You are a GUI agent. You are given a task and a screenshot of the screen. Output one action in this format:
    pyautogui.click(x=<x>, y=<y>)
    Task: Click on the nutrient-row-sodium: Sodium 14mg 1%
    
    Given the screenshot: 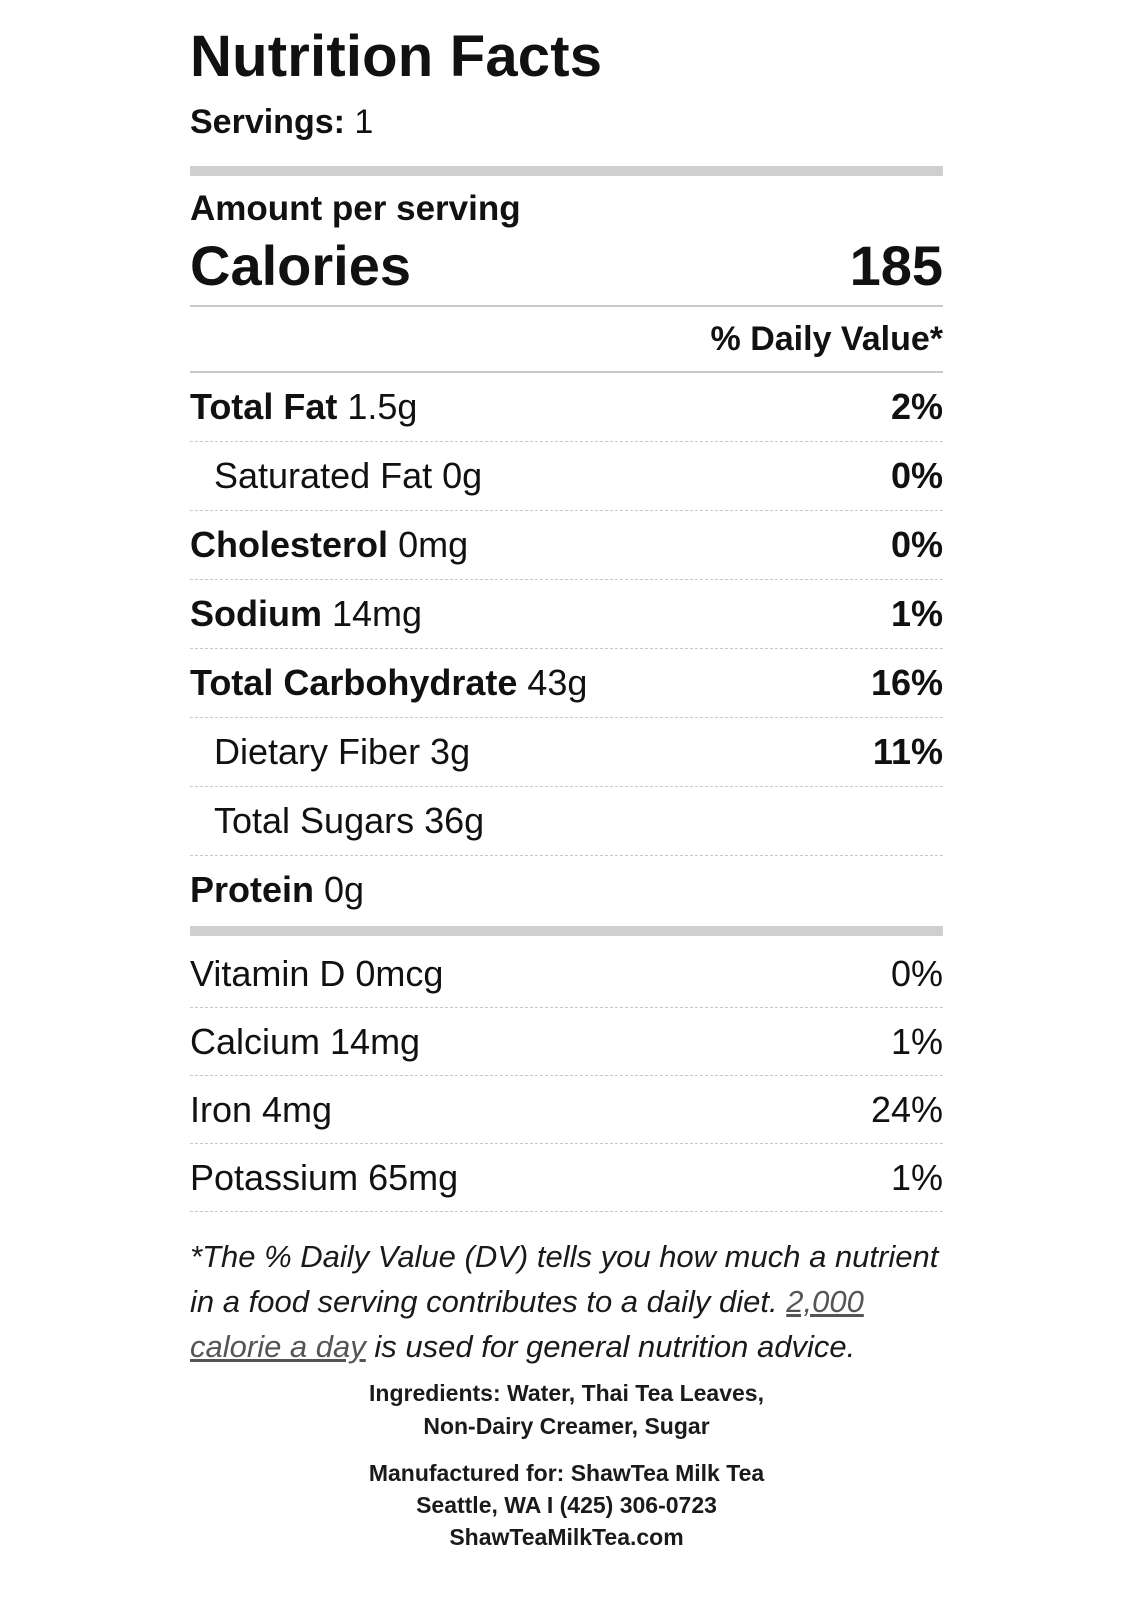 What is the action you would take?
    pyautogui.click(x=566, y=614)
    